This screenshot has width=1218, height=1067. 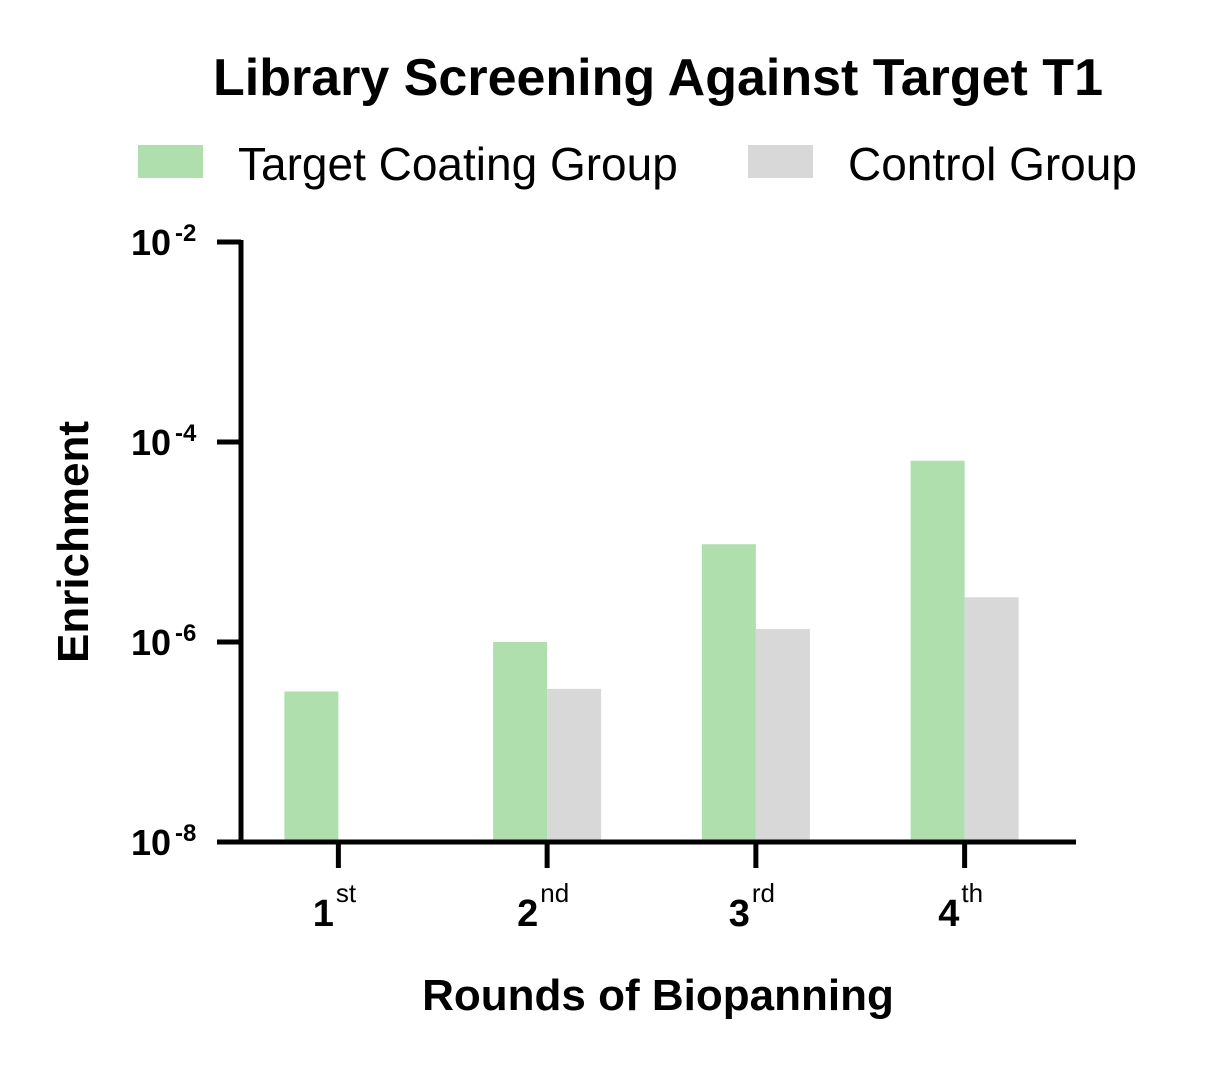 What do you see at coordinates (186, 541) in the screenshot?
I see `y-ticks: 10-8 10-6 10-4 10-2` at bounding box center [186, 541].